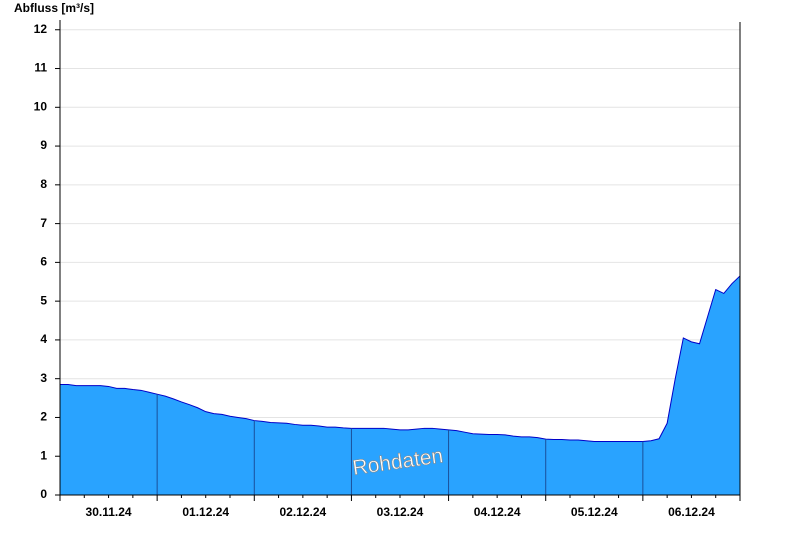  Describe the element at coordinates (41, 106) in the screenshot. I see `y-tick-label: 10` at that location.